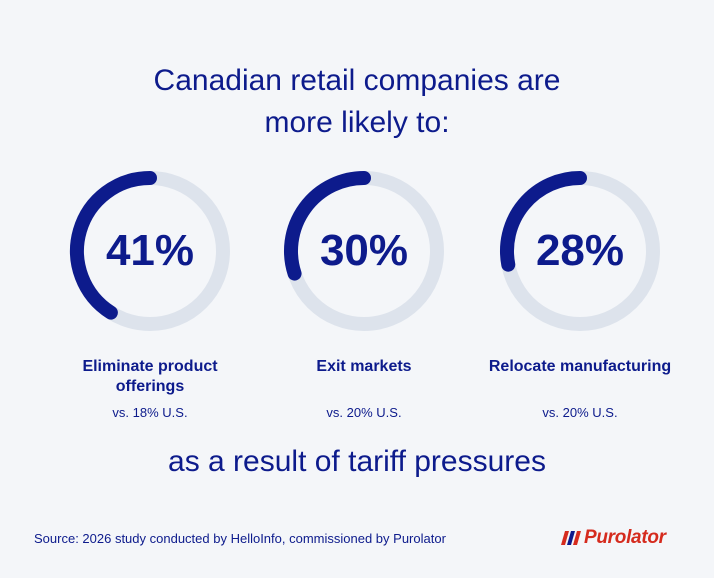 This screenshot has height=578, width=714. I want to click on donut-chart-1: 41%, so click(150, 251).